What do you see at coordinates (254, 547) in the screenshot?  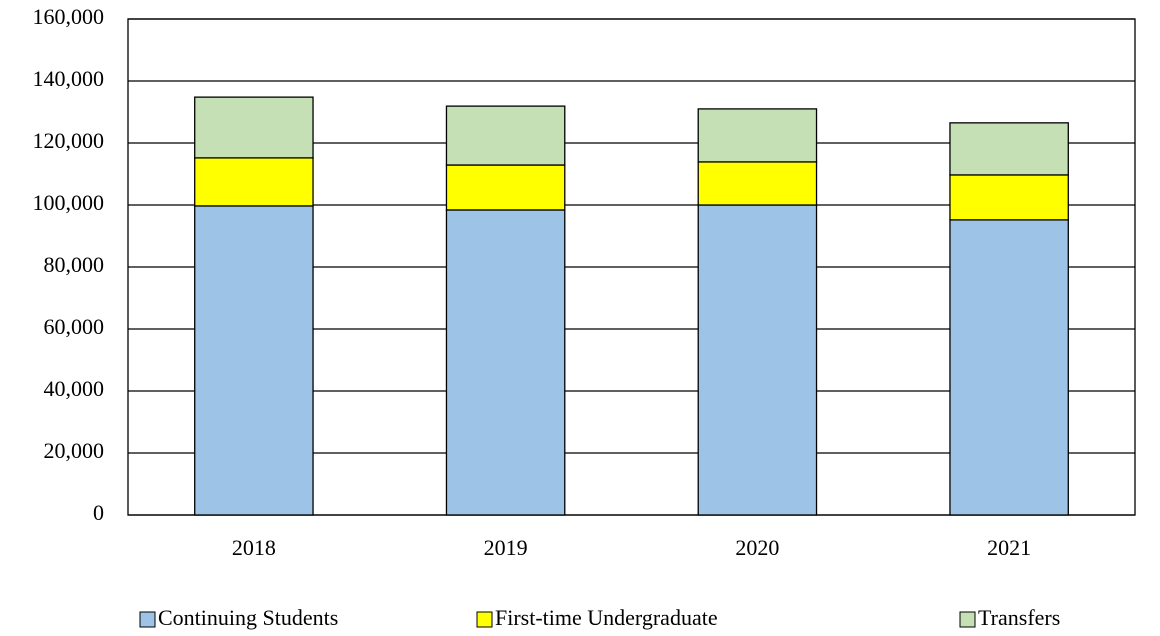 I see `x-tick-label: 2018` at bounding box center [254, 547].